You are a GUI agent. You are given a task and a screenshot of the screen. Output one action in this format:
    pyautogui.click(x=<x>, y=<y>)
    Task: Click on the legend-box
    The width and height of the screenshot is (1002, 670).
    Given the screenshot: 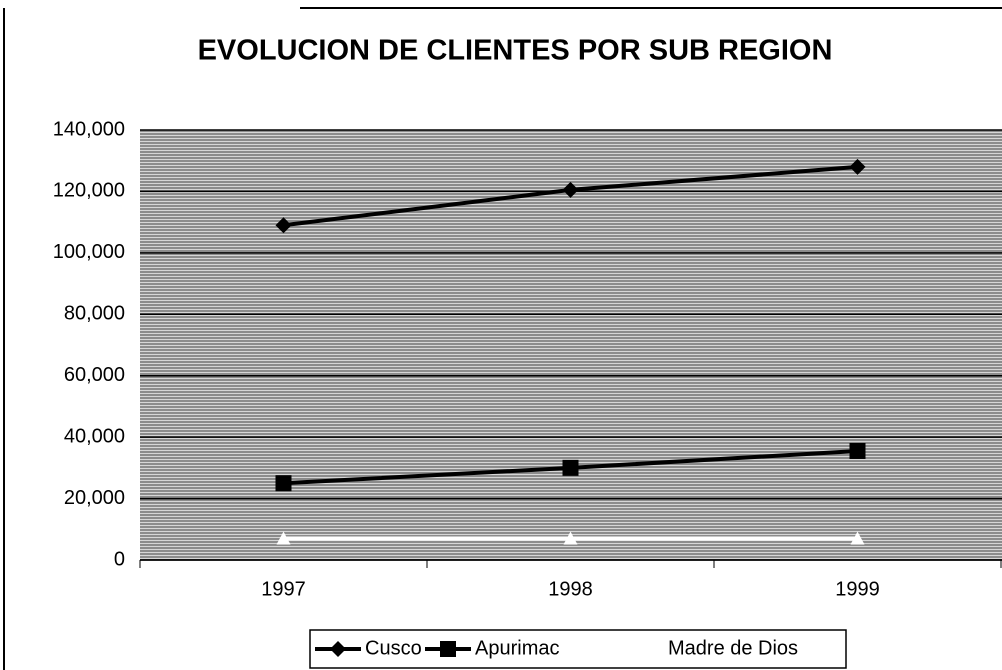 What is the action you would take?
    pyautogui.click(x=578, y=649)
    